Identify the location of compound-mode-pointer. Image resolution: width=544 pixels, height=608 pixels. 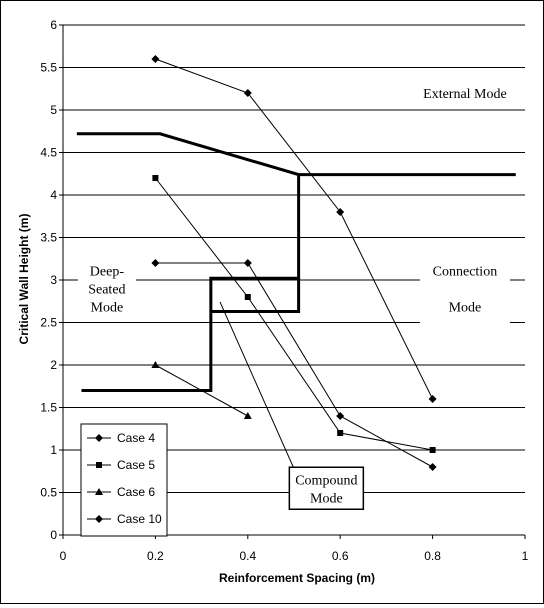
(257, 385).